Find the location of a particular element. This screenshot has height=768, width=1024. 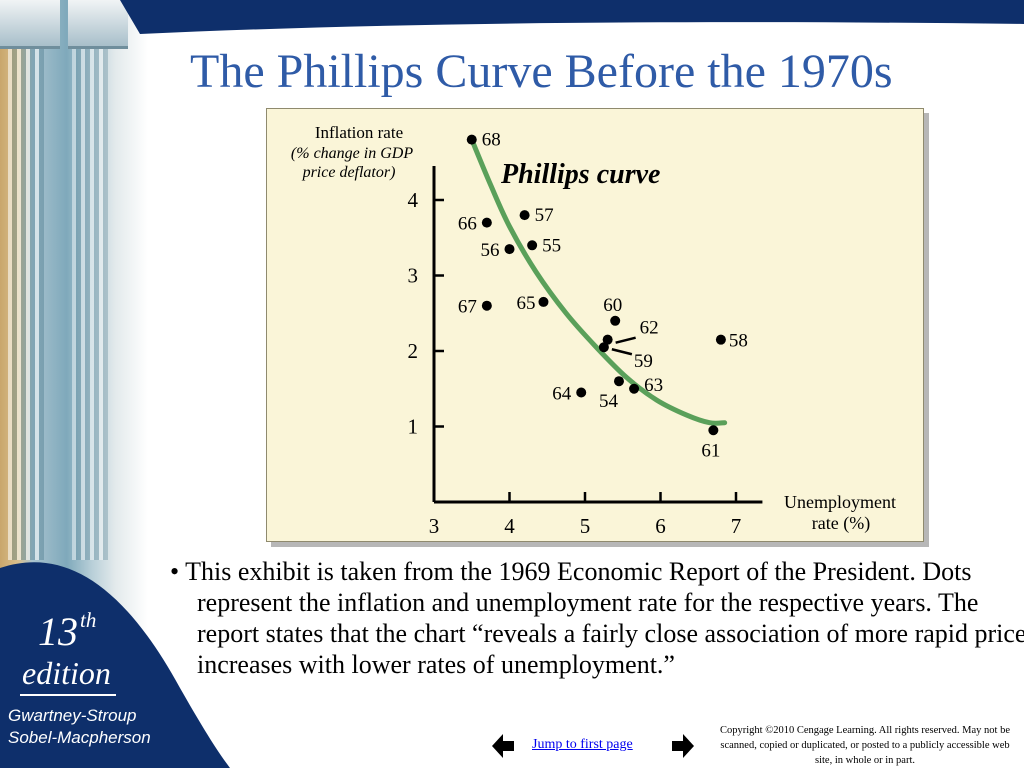

authors-line-1: Gwartney-Stroup is located at coordinates (72, 715).